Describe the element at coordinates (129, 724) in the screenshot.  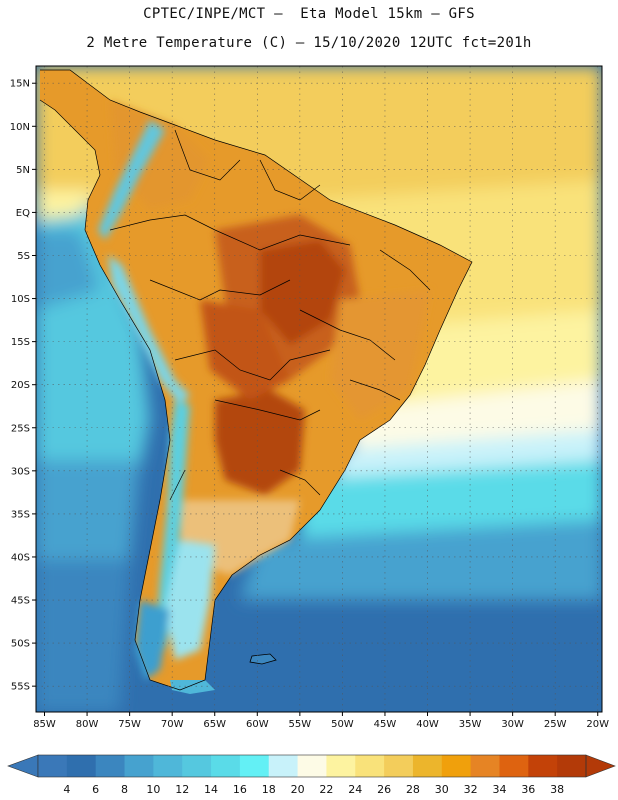
I see `lon-label-75W: 75W` at that location.